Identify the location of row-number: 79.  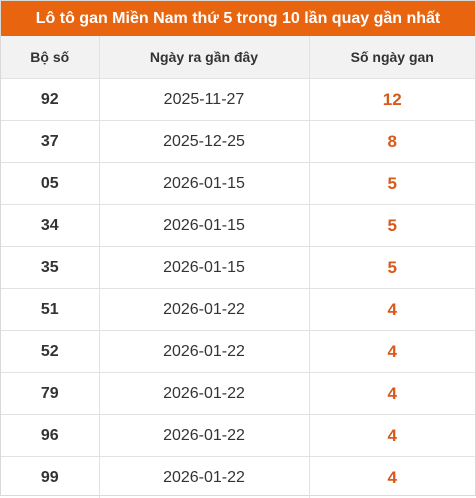
(50, 394).